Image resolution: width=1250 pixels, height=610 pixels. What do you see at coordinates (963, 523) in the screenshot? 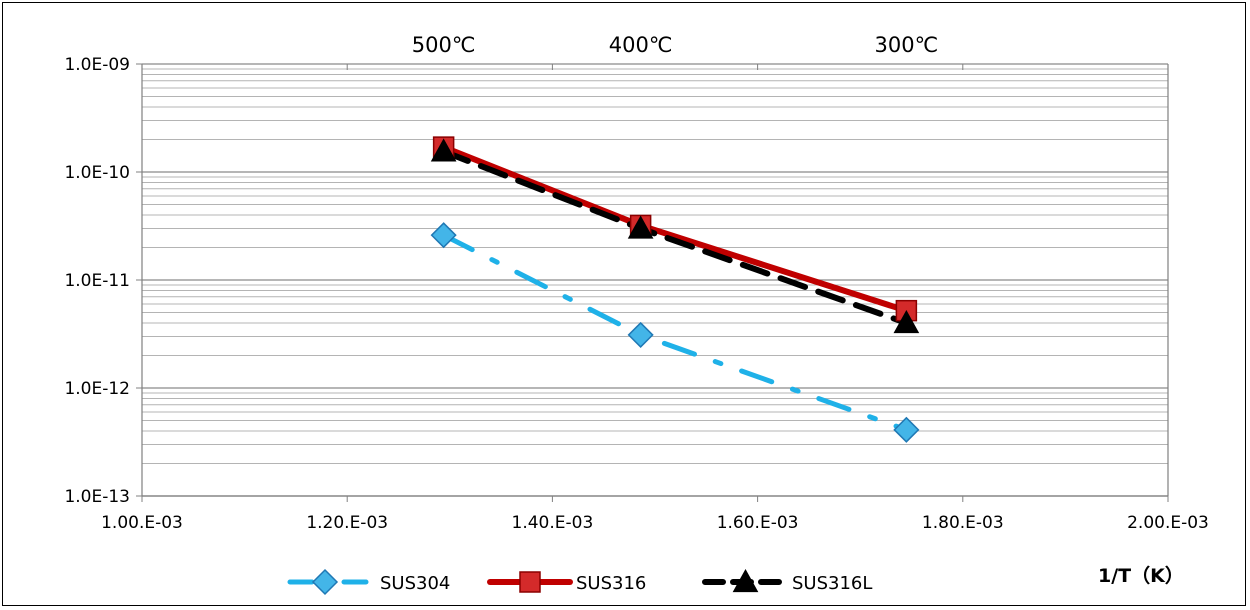
I see `x-tick-label: 1.80.E-03` at bounding box center [963, 523].